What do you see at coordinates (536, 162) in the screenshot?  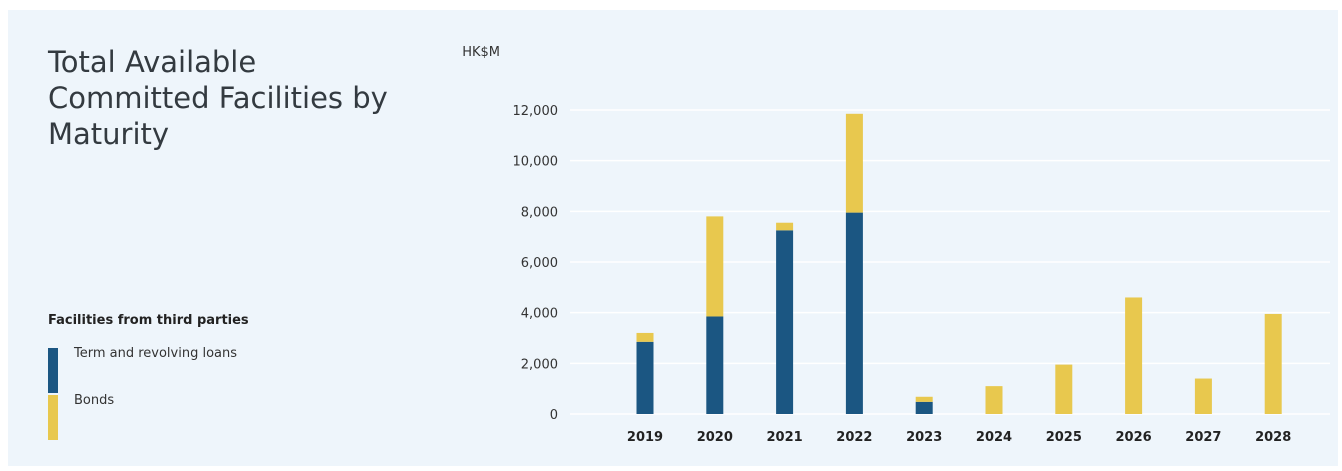 I see `y-tick-label: 10,000` at bounding box center [536, 162].